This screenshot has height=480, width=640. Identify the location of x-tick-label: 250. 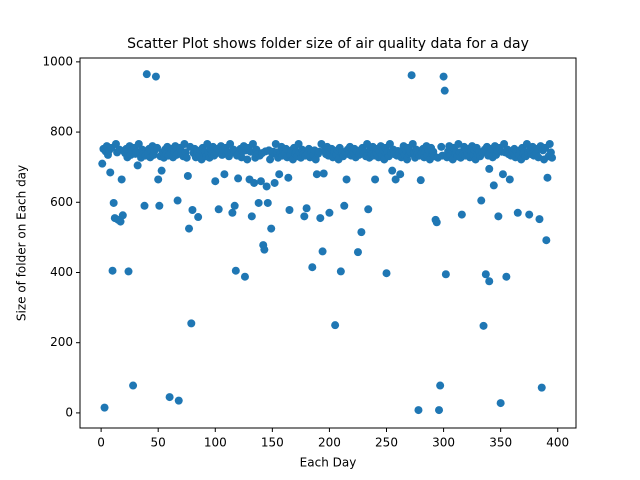
(386, 443).